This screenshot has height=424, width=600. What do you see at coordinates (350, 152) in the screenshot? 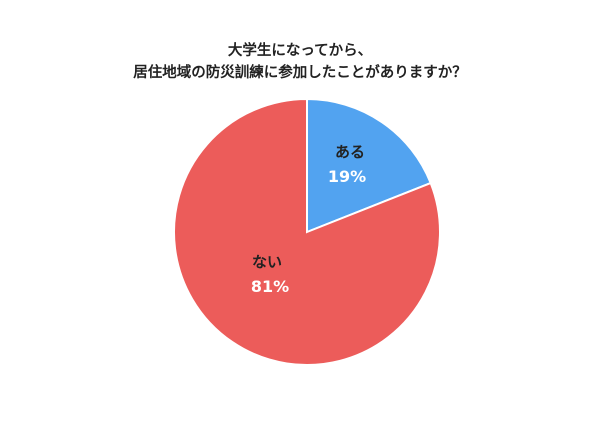
I see `slice-label-yes: ある` at bounding box center [350, 152].